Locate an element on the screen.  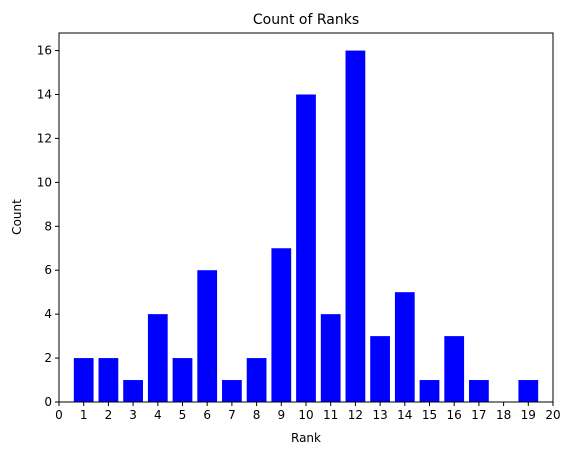
x-tick-label: 20 is located at coordinates (552, 415).